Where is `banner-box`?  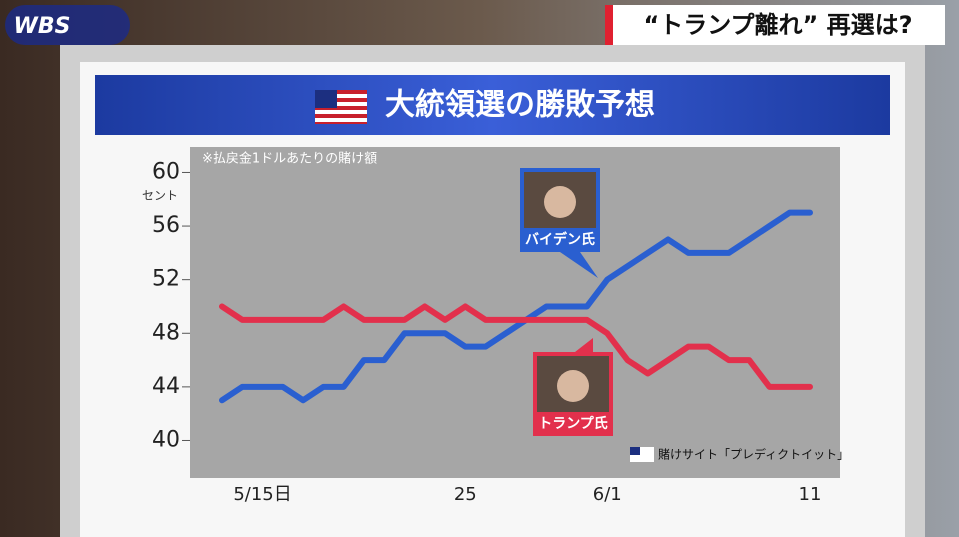
banner-box is located at coordinates (775, 25).